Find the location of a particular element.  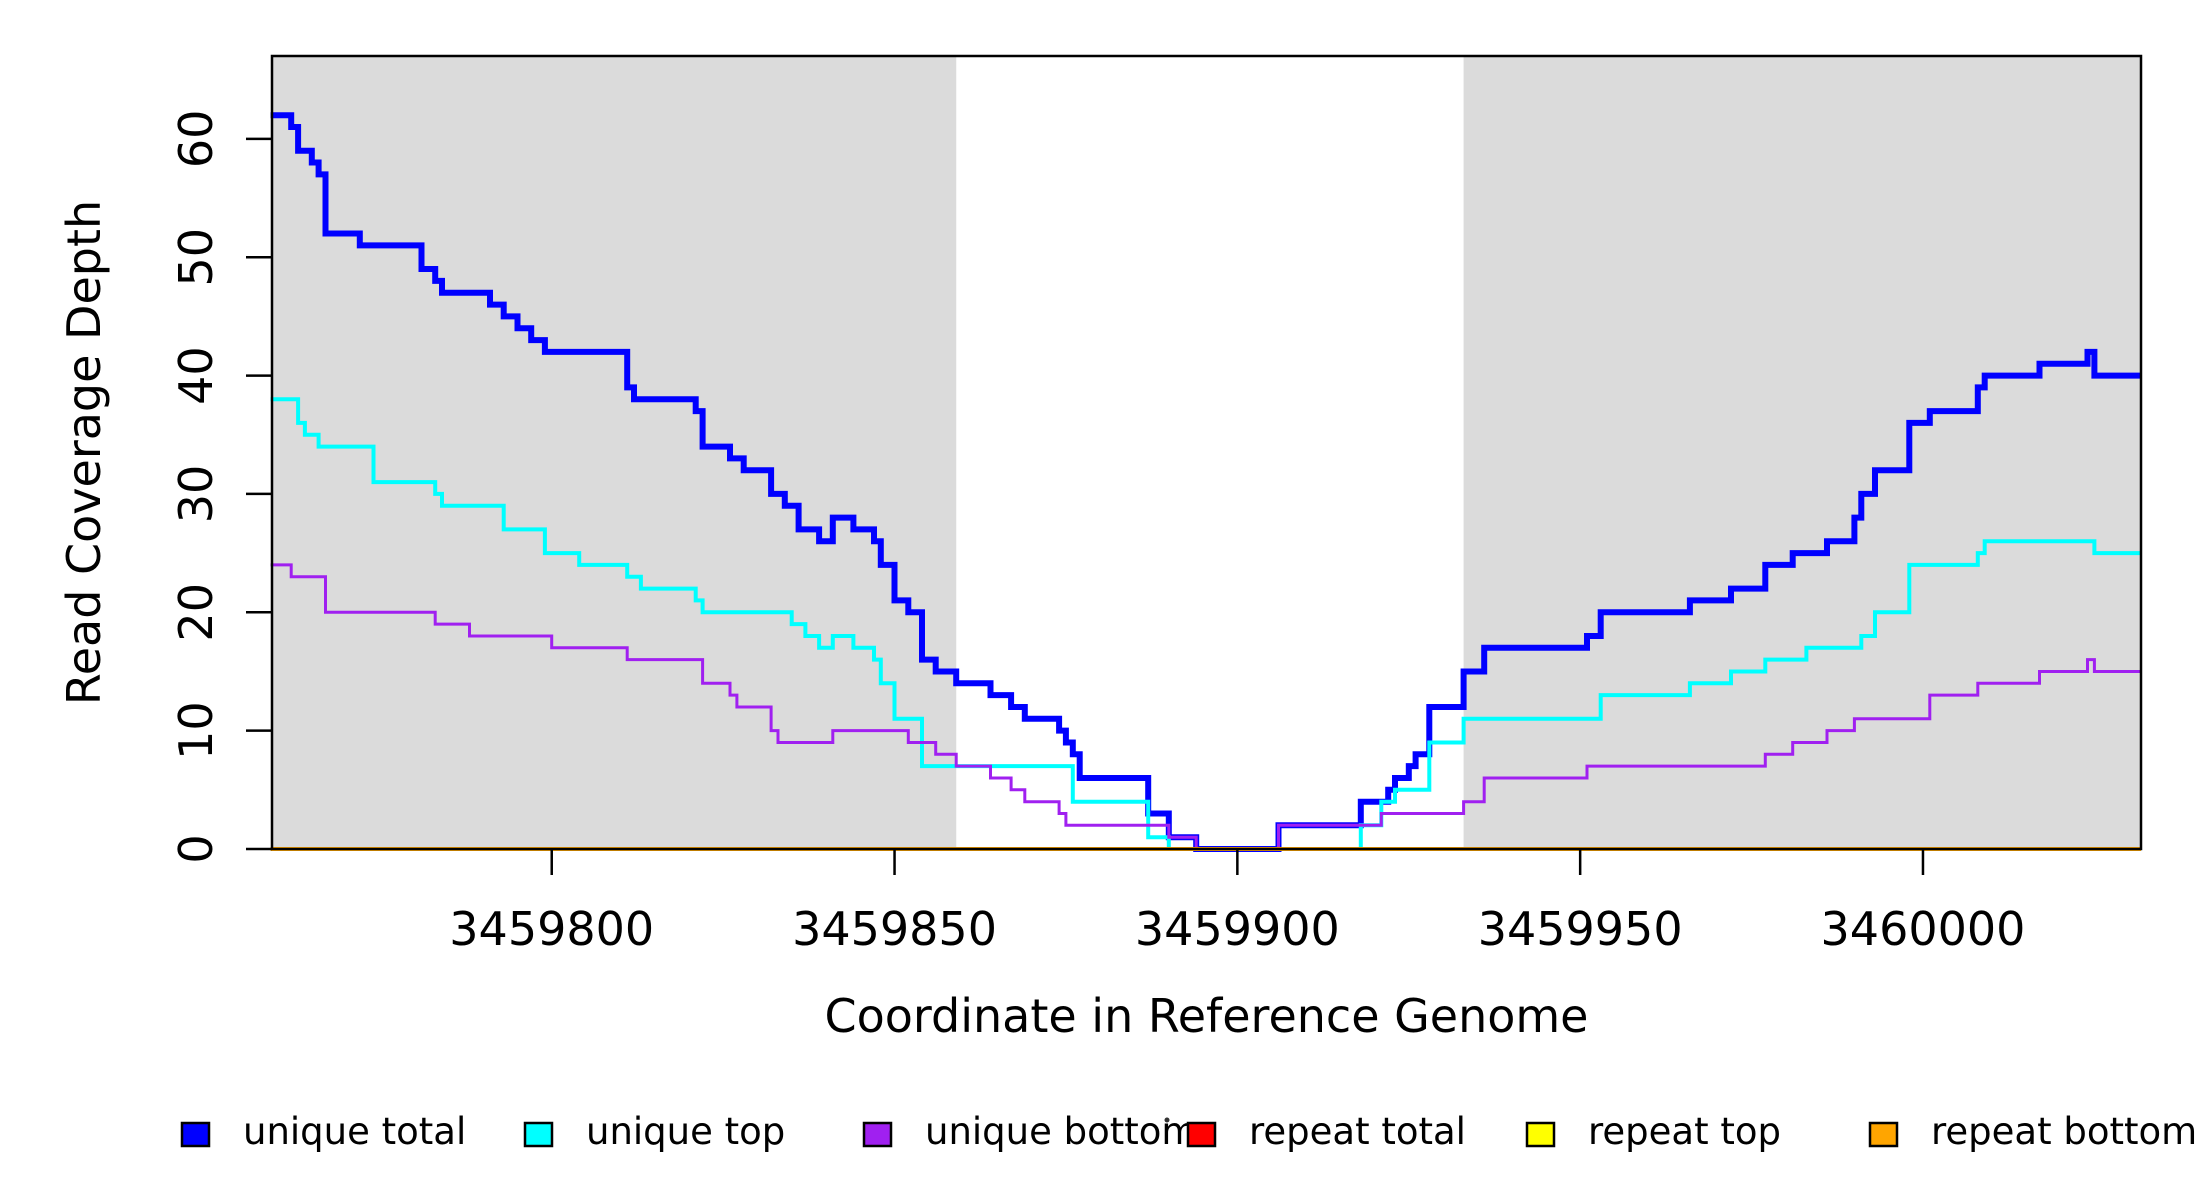

x-axis-tick-label: 3460000 is located at coordinates (1923, 929).